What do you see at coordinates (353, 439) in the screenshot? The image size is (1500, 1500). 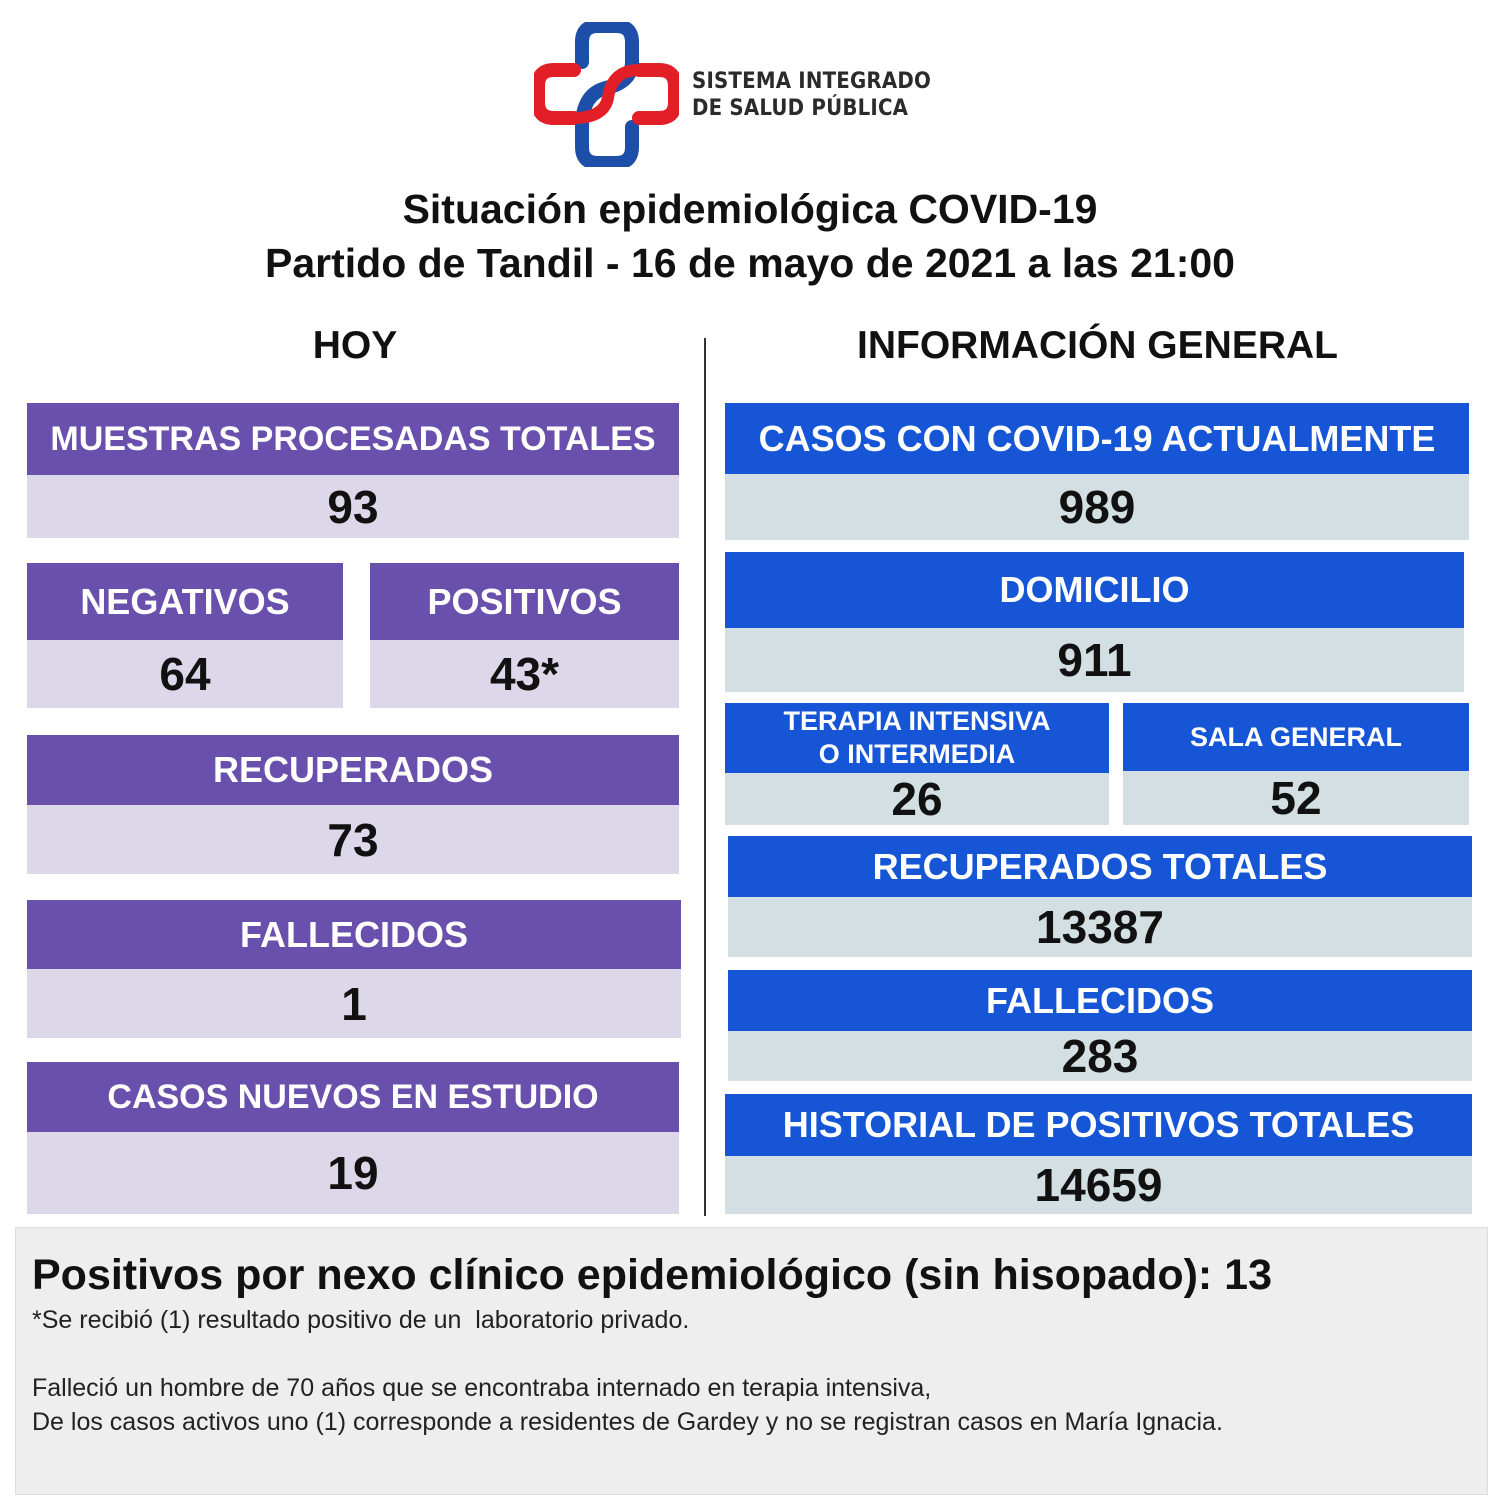 I see `card-muestras-label: MUESTRAS PROCESADAS TOTALES` at bounding box center [353, 439].